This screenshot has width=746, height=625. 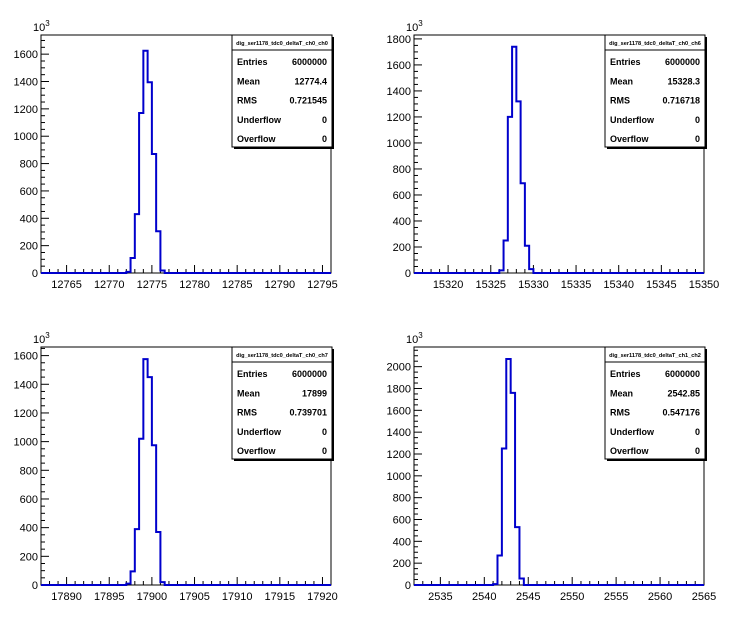 What do you see at coordinates (683, 393) in the screenshot?
I see `stats-value: 2542.85` at bounding box center [683, 393].